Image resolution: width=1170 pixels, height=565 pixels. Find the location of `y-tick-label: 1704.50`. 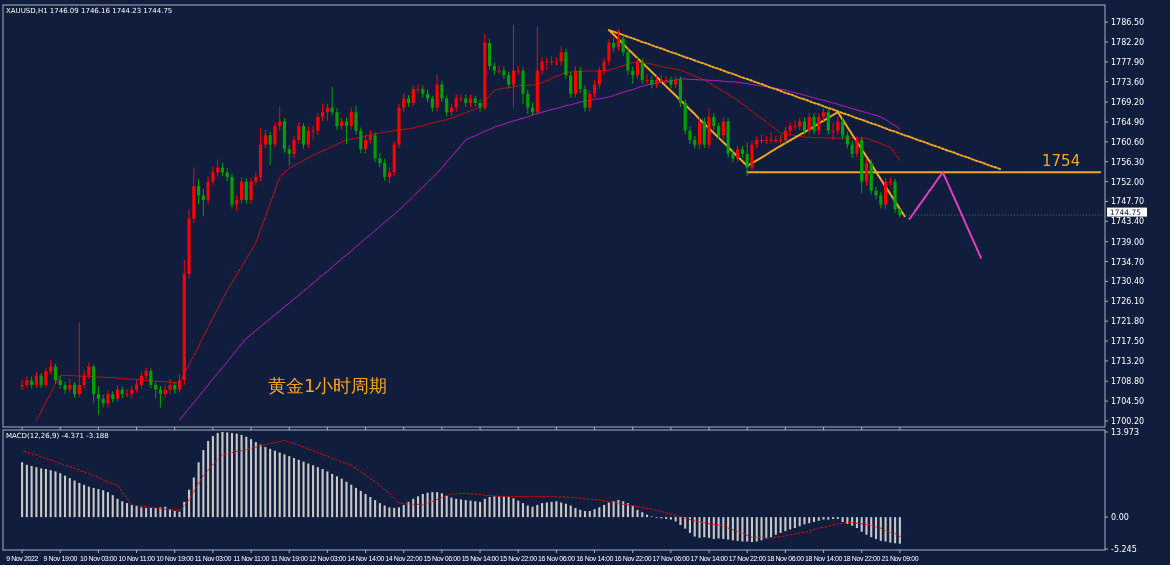

y-tick-label: 1704.50 is located at coordinates (1128, 402).